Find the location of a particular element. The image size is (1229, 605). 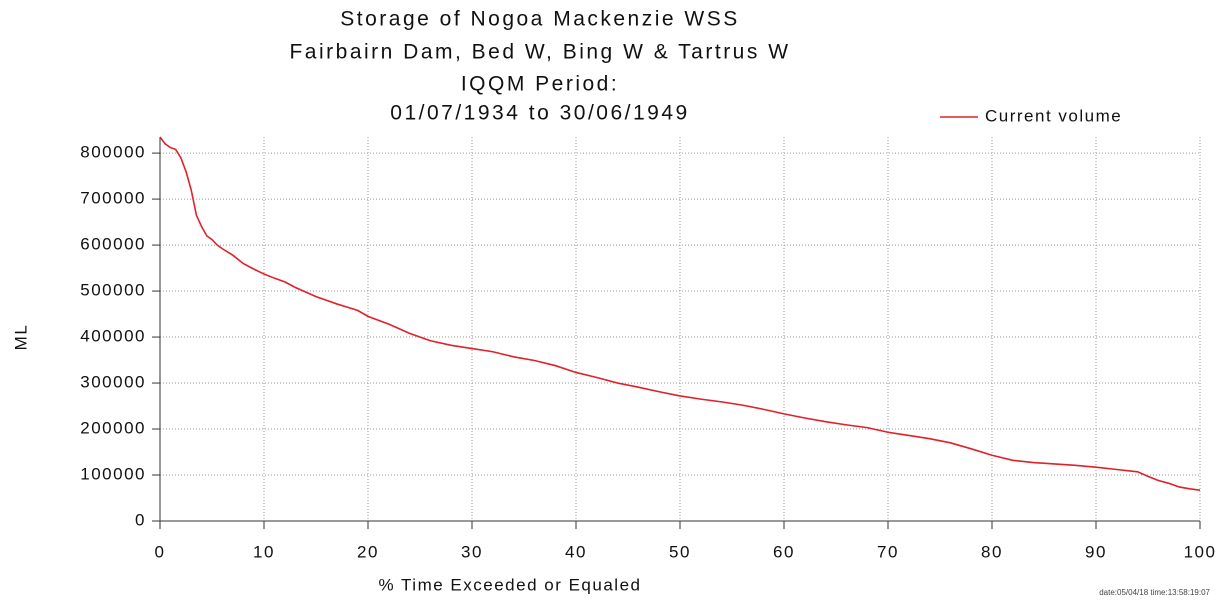

chart-title: Storage of Nogoa Mackenzie WSS is located at coordinates (540, 19).